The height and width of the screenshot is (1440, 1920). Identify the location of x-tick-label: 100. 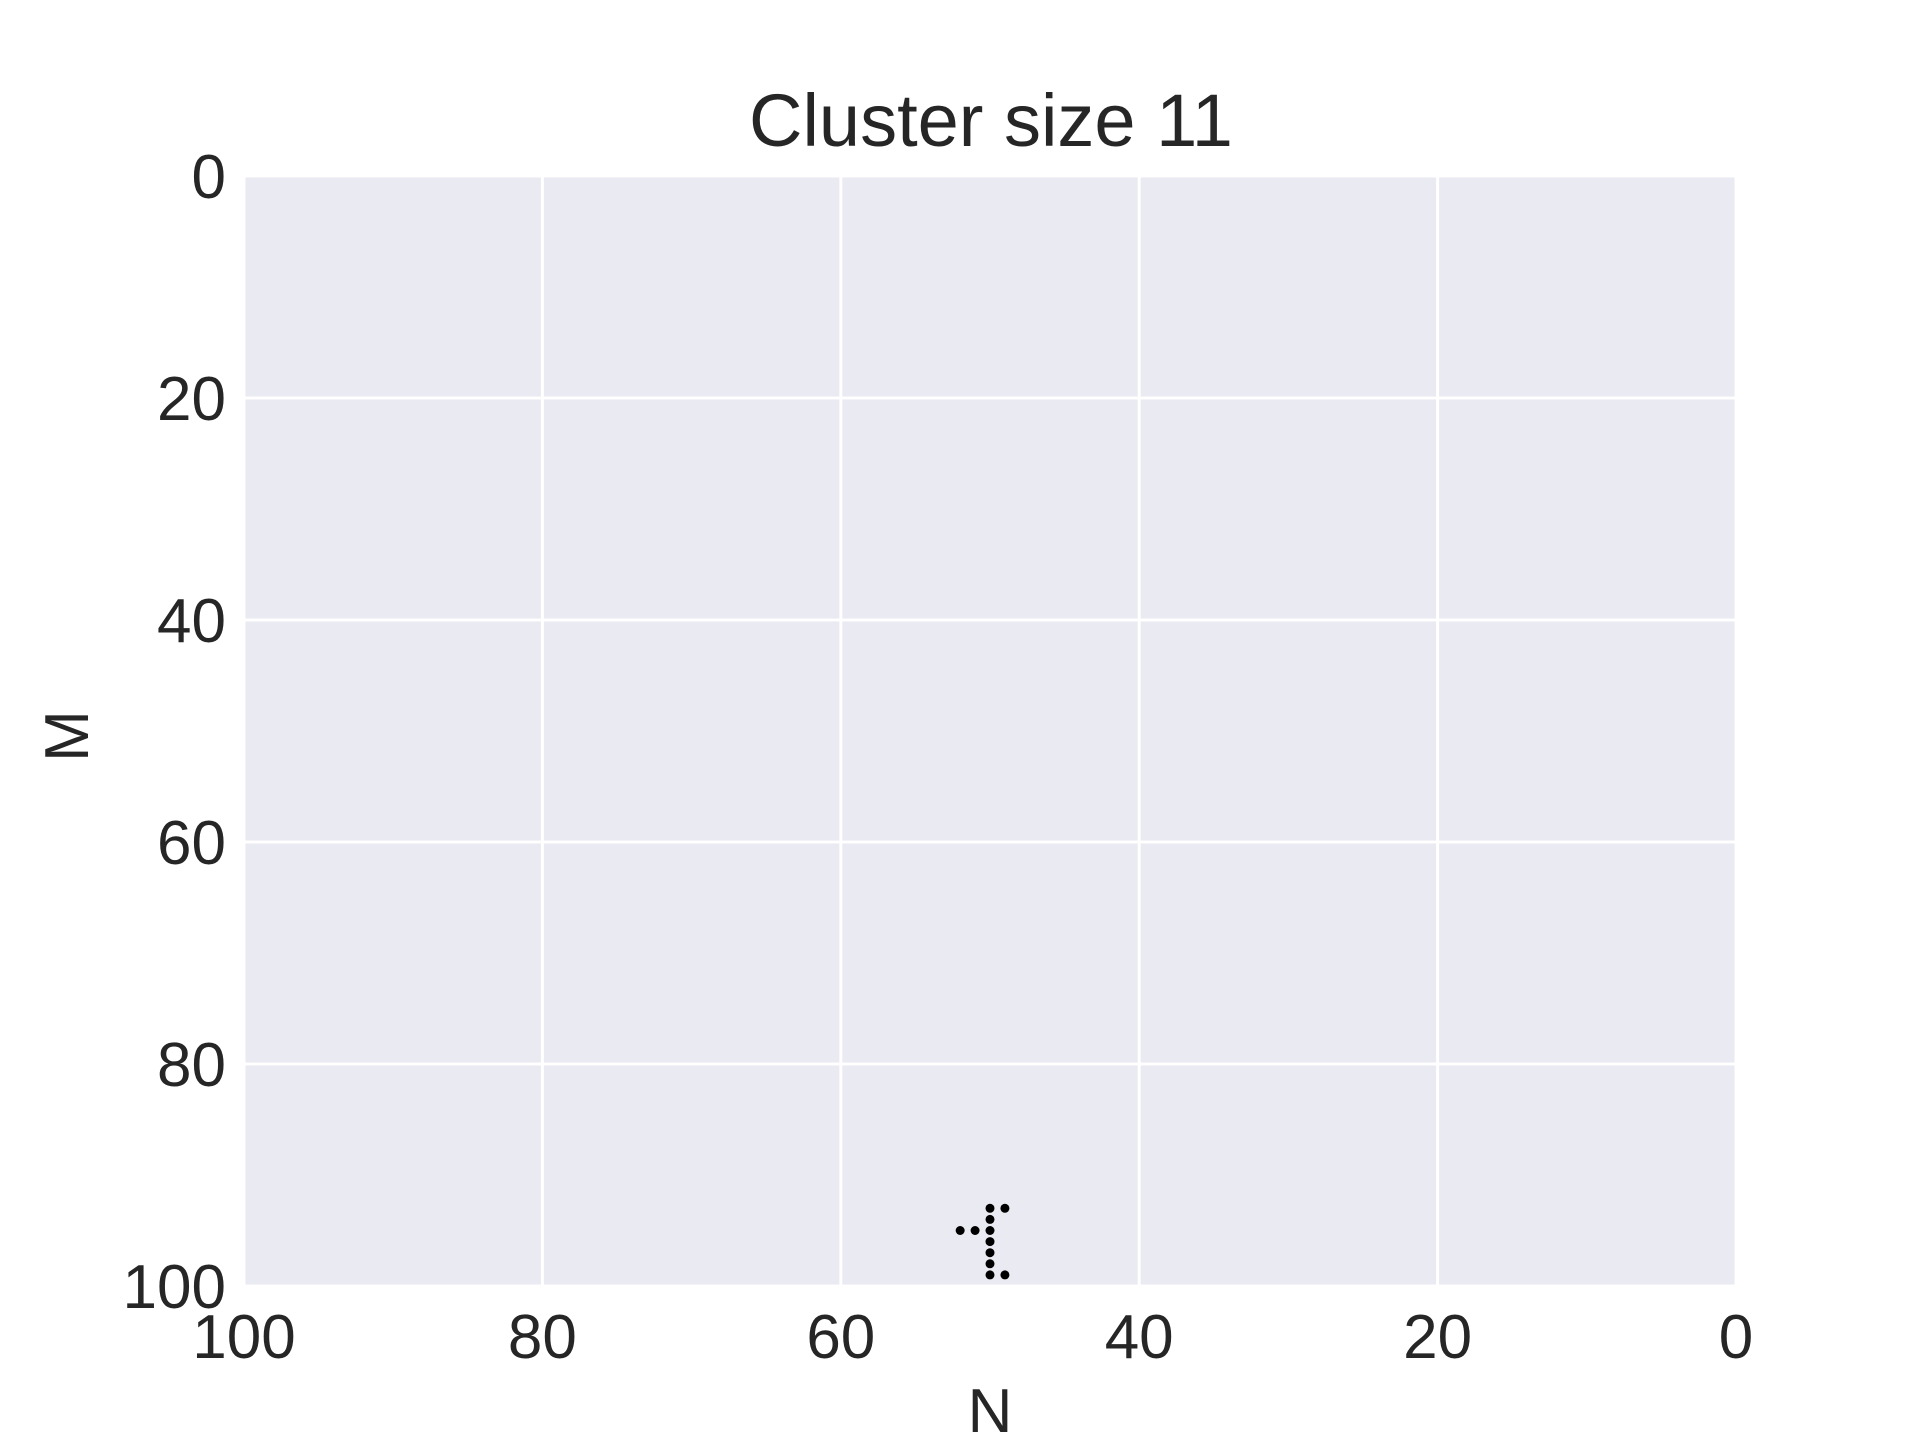
(243, 1337).